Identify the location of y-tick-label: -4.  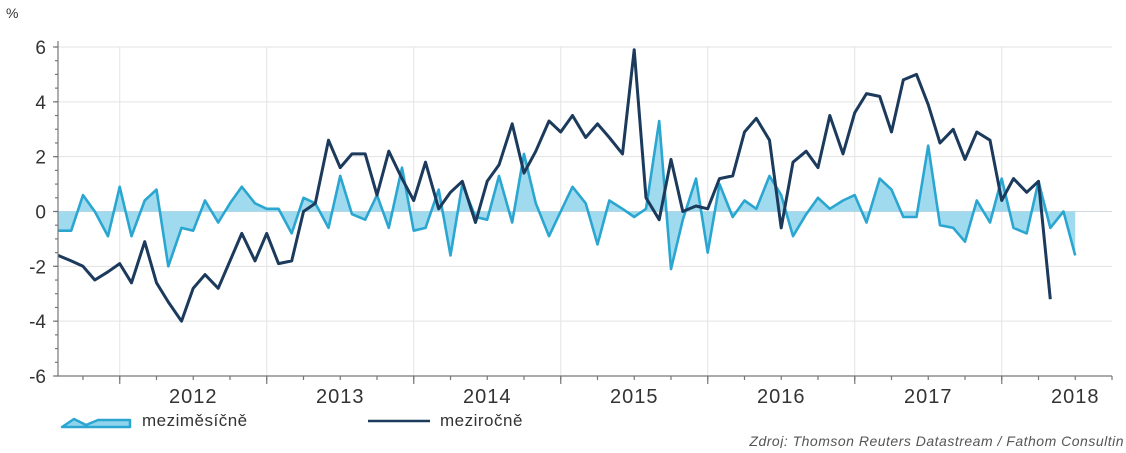
(37, 322).